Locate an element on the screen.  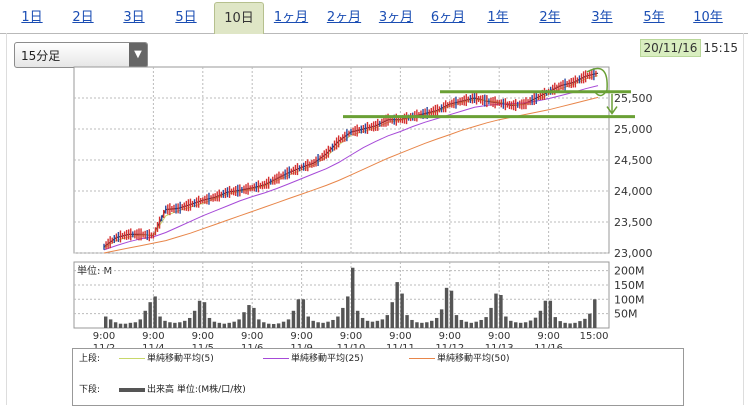
tab-2d: 2日 is located at coordinates (83, 17).